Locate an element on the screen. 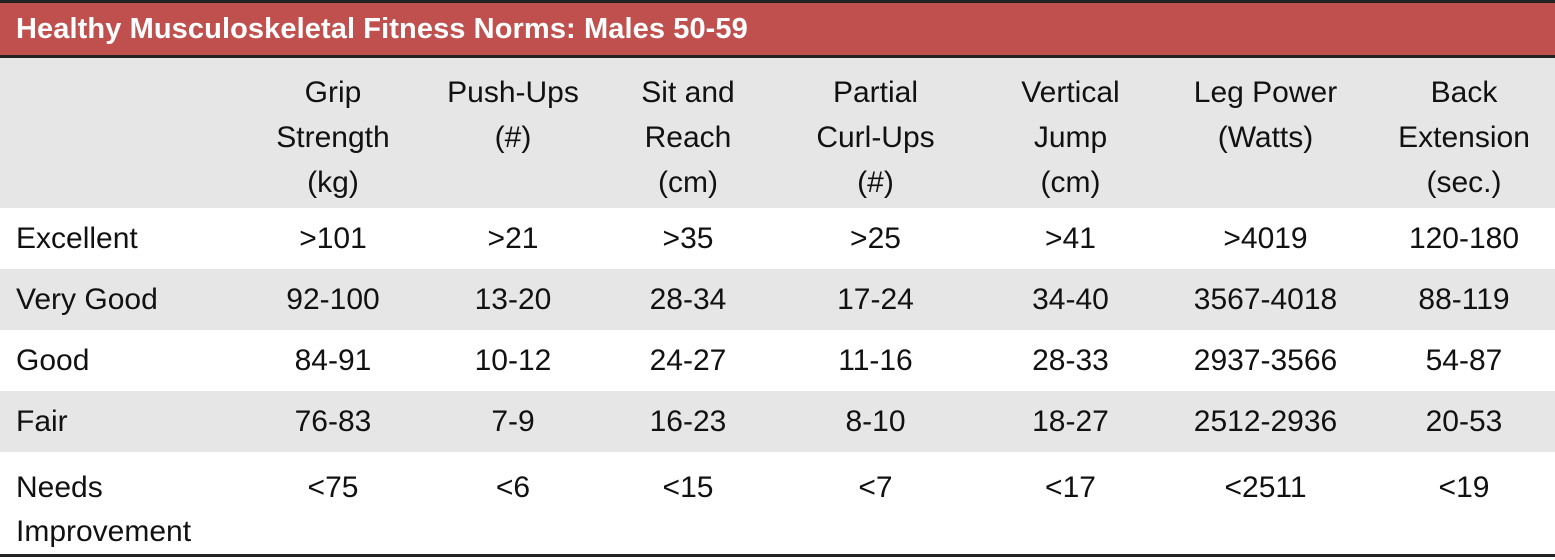  table-cell: >101 is located at coordinates (333, 238).